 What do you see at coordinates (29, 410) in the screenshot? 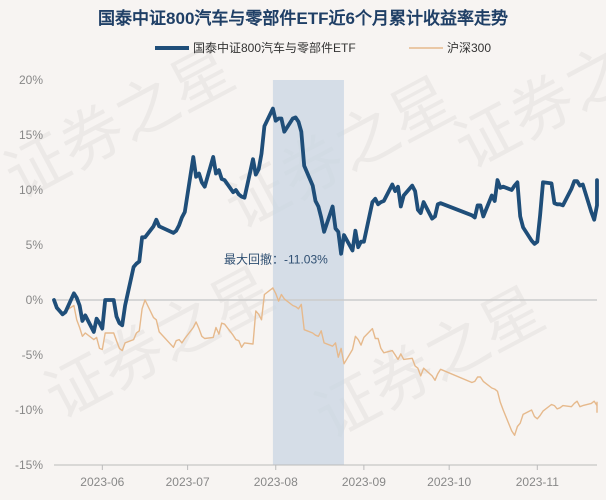
I see `y-tick-label: -10%` at bounding box center [29, 410].